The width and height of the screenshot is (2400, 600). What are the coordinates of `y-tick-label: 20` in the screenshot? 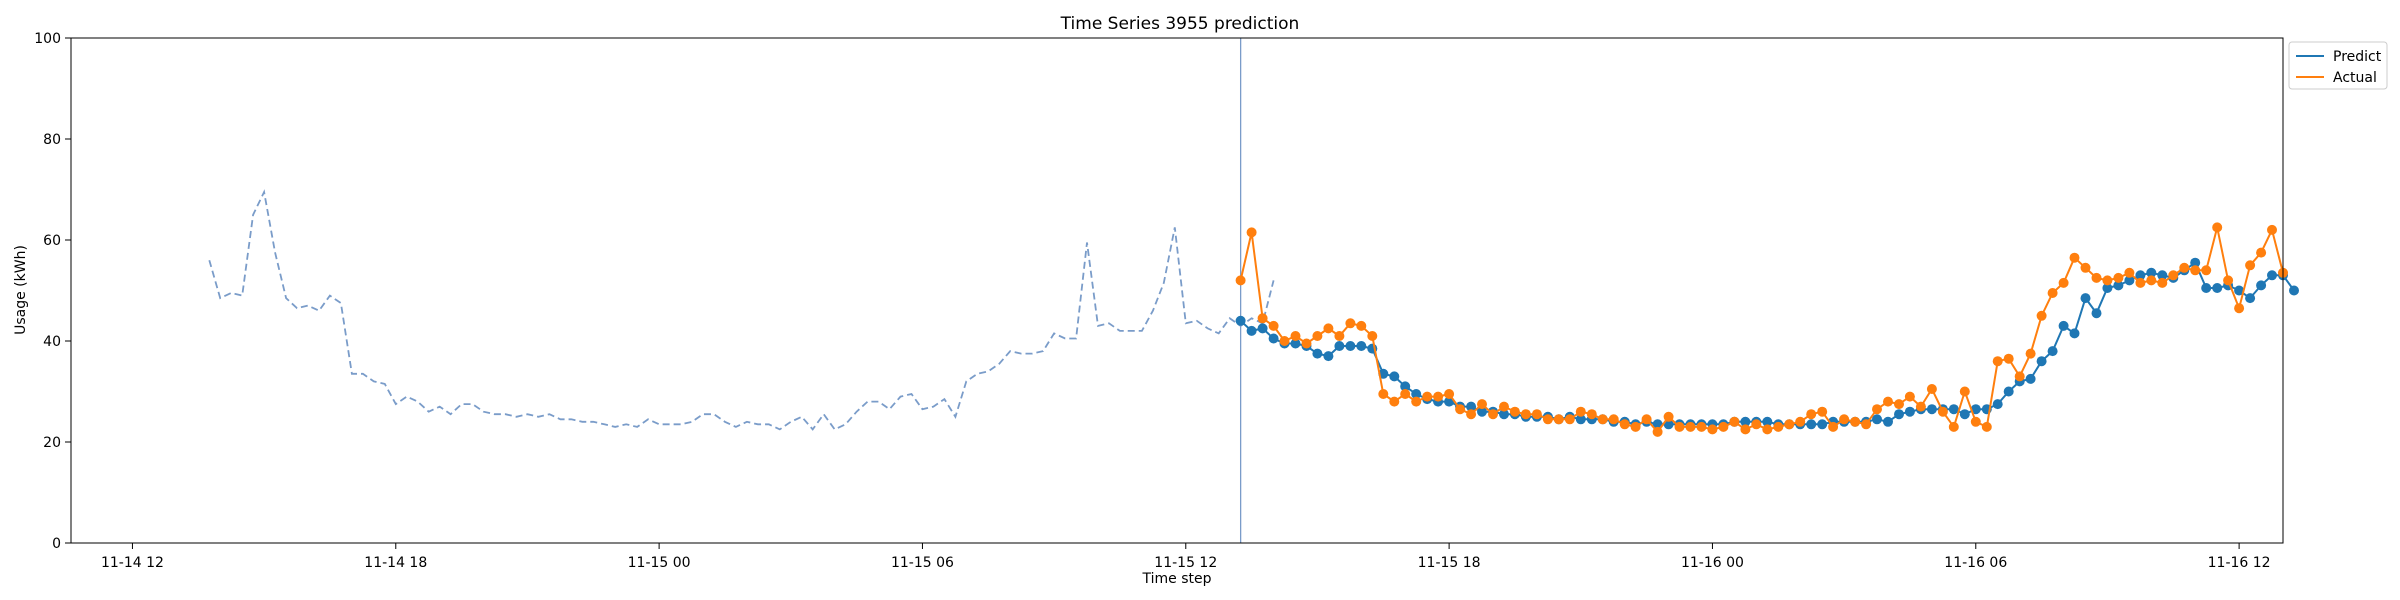 It's located at (52, 443).